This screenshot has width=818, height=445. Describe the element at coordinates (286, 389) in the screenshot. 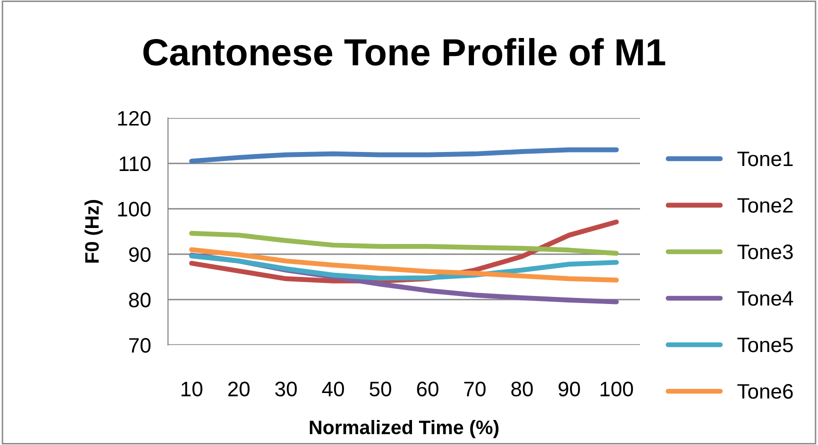

I see `x-tick-label: 30` at that location.